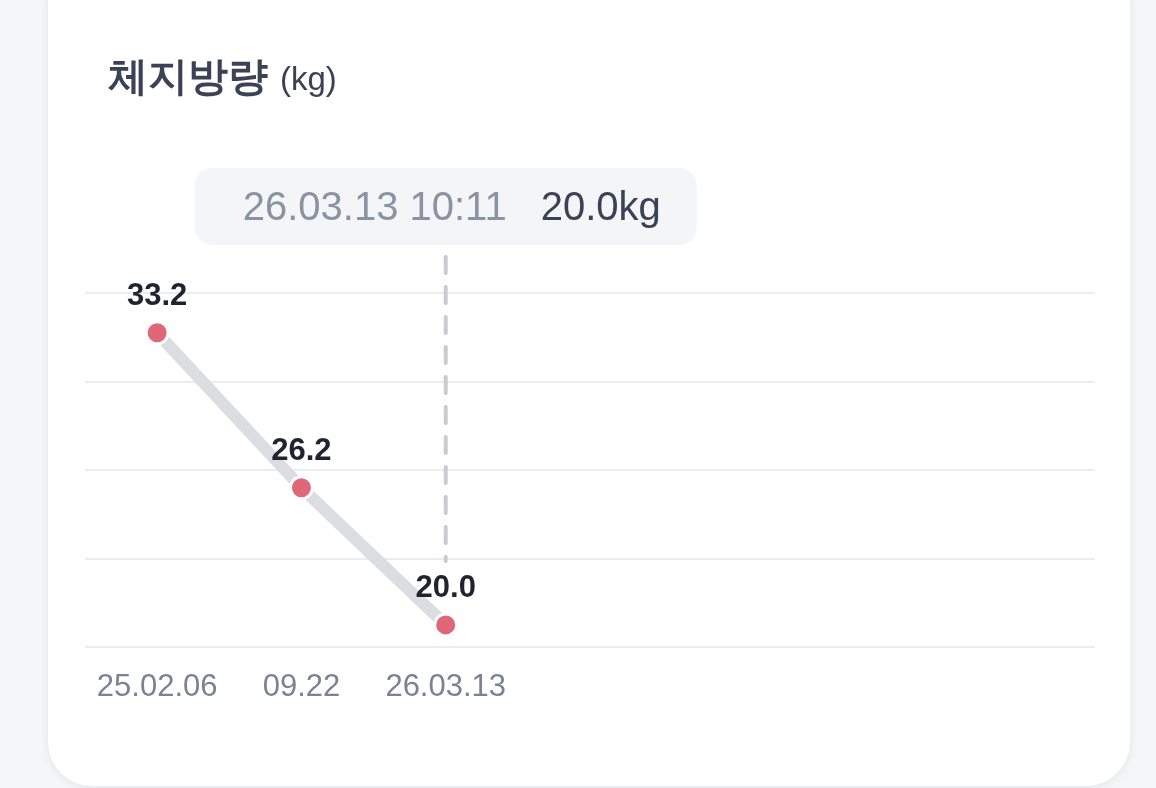 The height and width of the screenshot is (788, 1156). What do you see at coordinates (600, 205) in the screenshot?
I see `text: 20.0kg` at bounding box center [600, 205].